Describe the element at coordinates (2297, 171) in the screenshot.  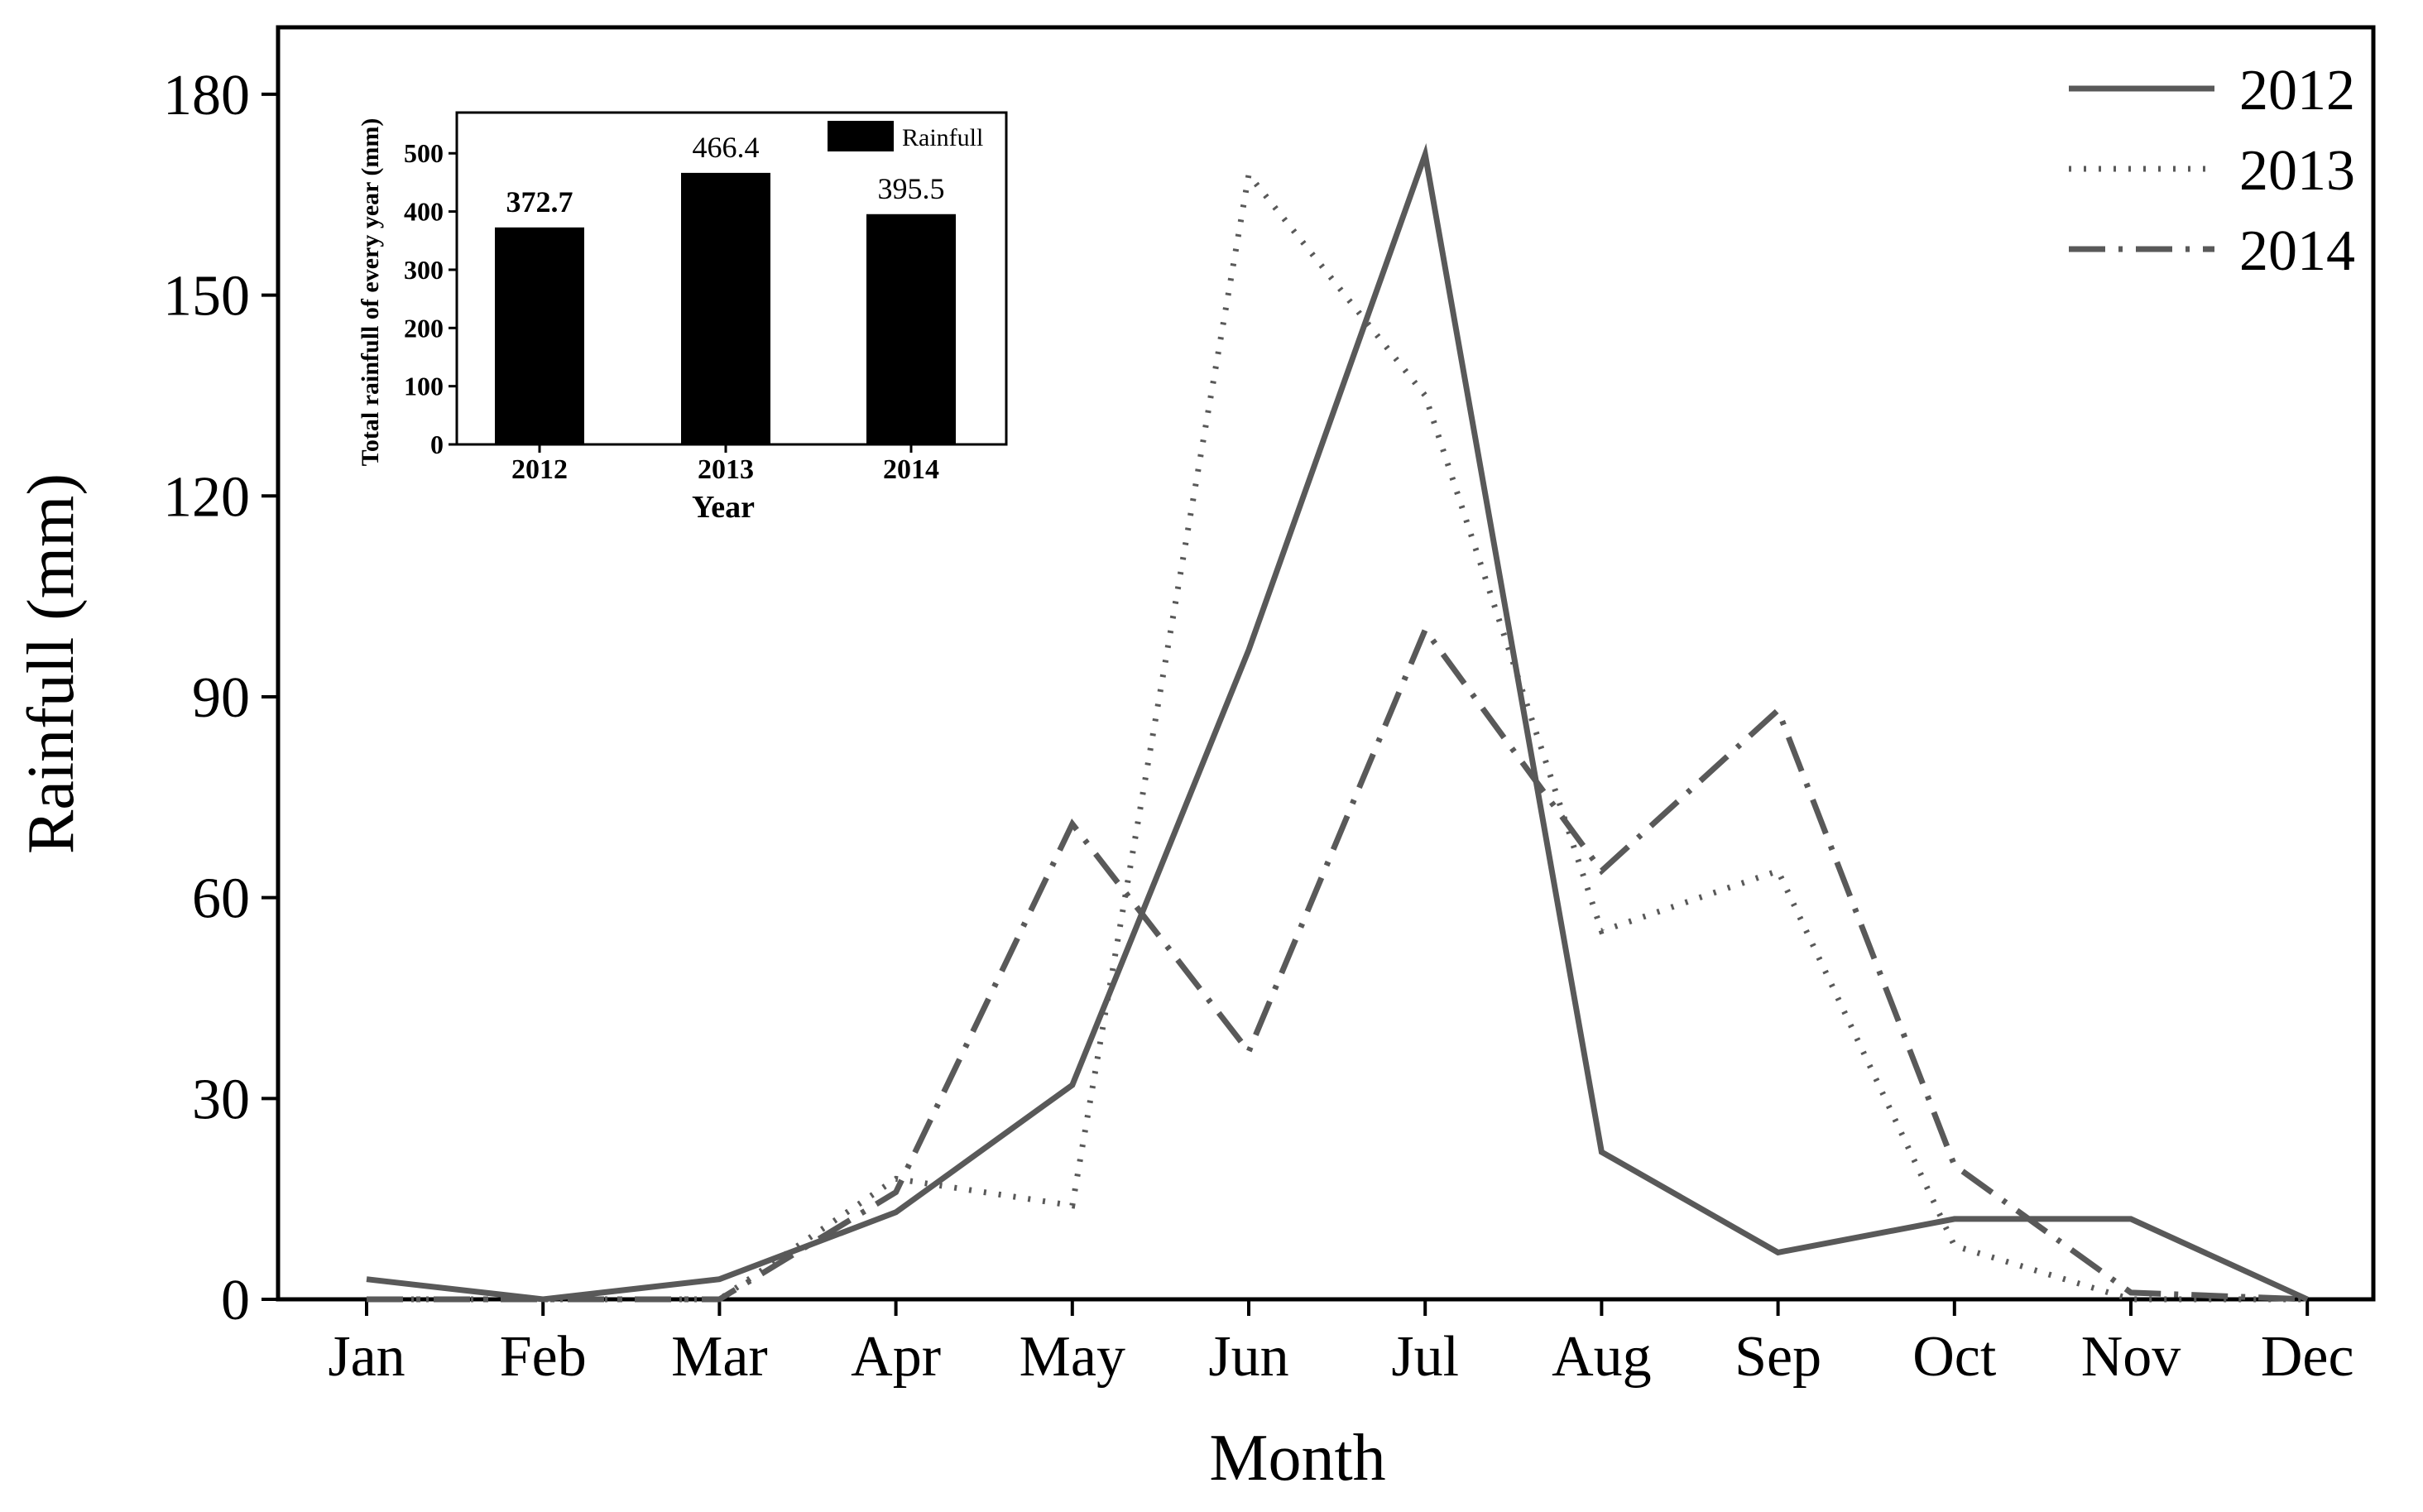
I see `legend-label-2013: 2013` at that location.